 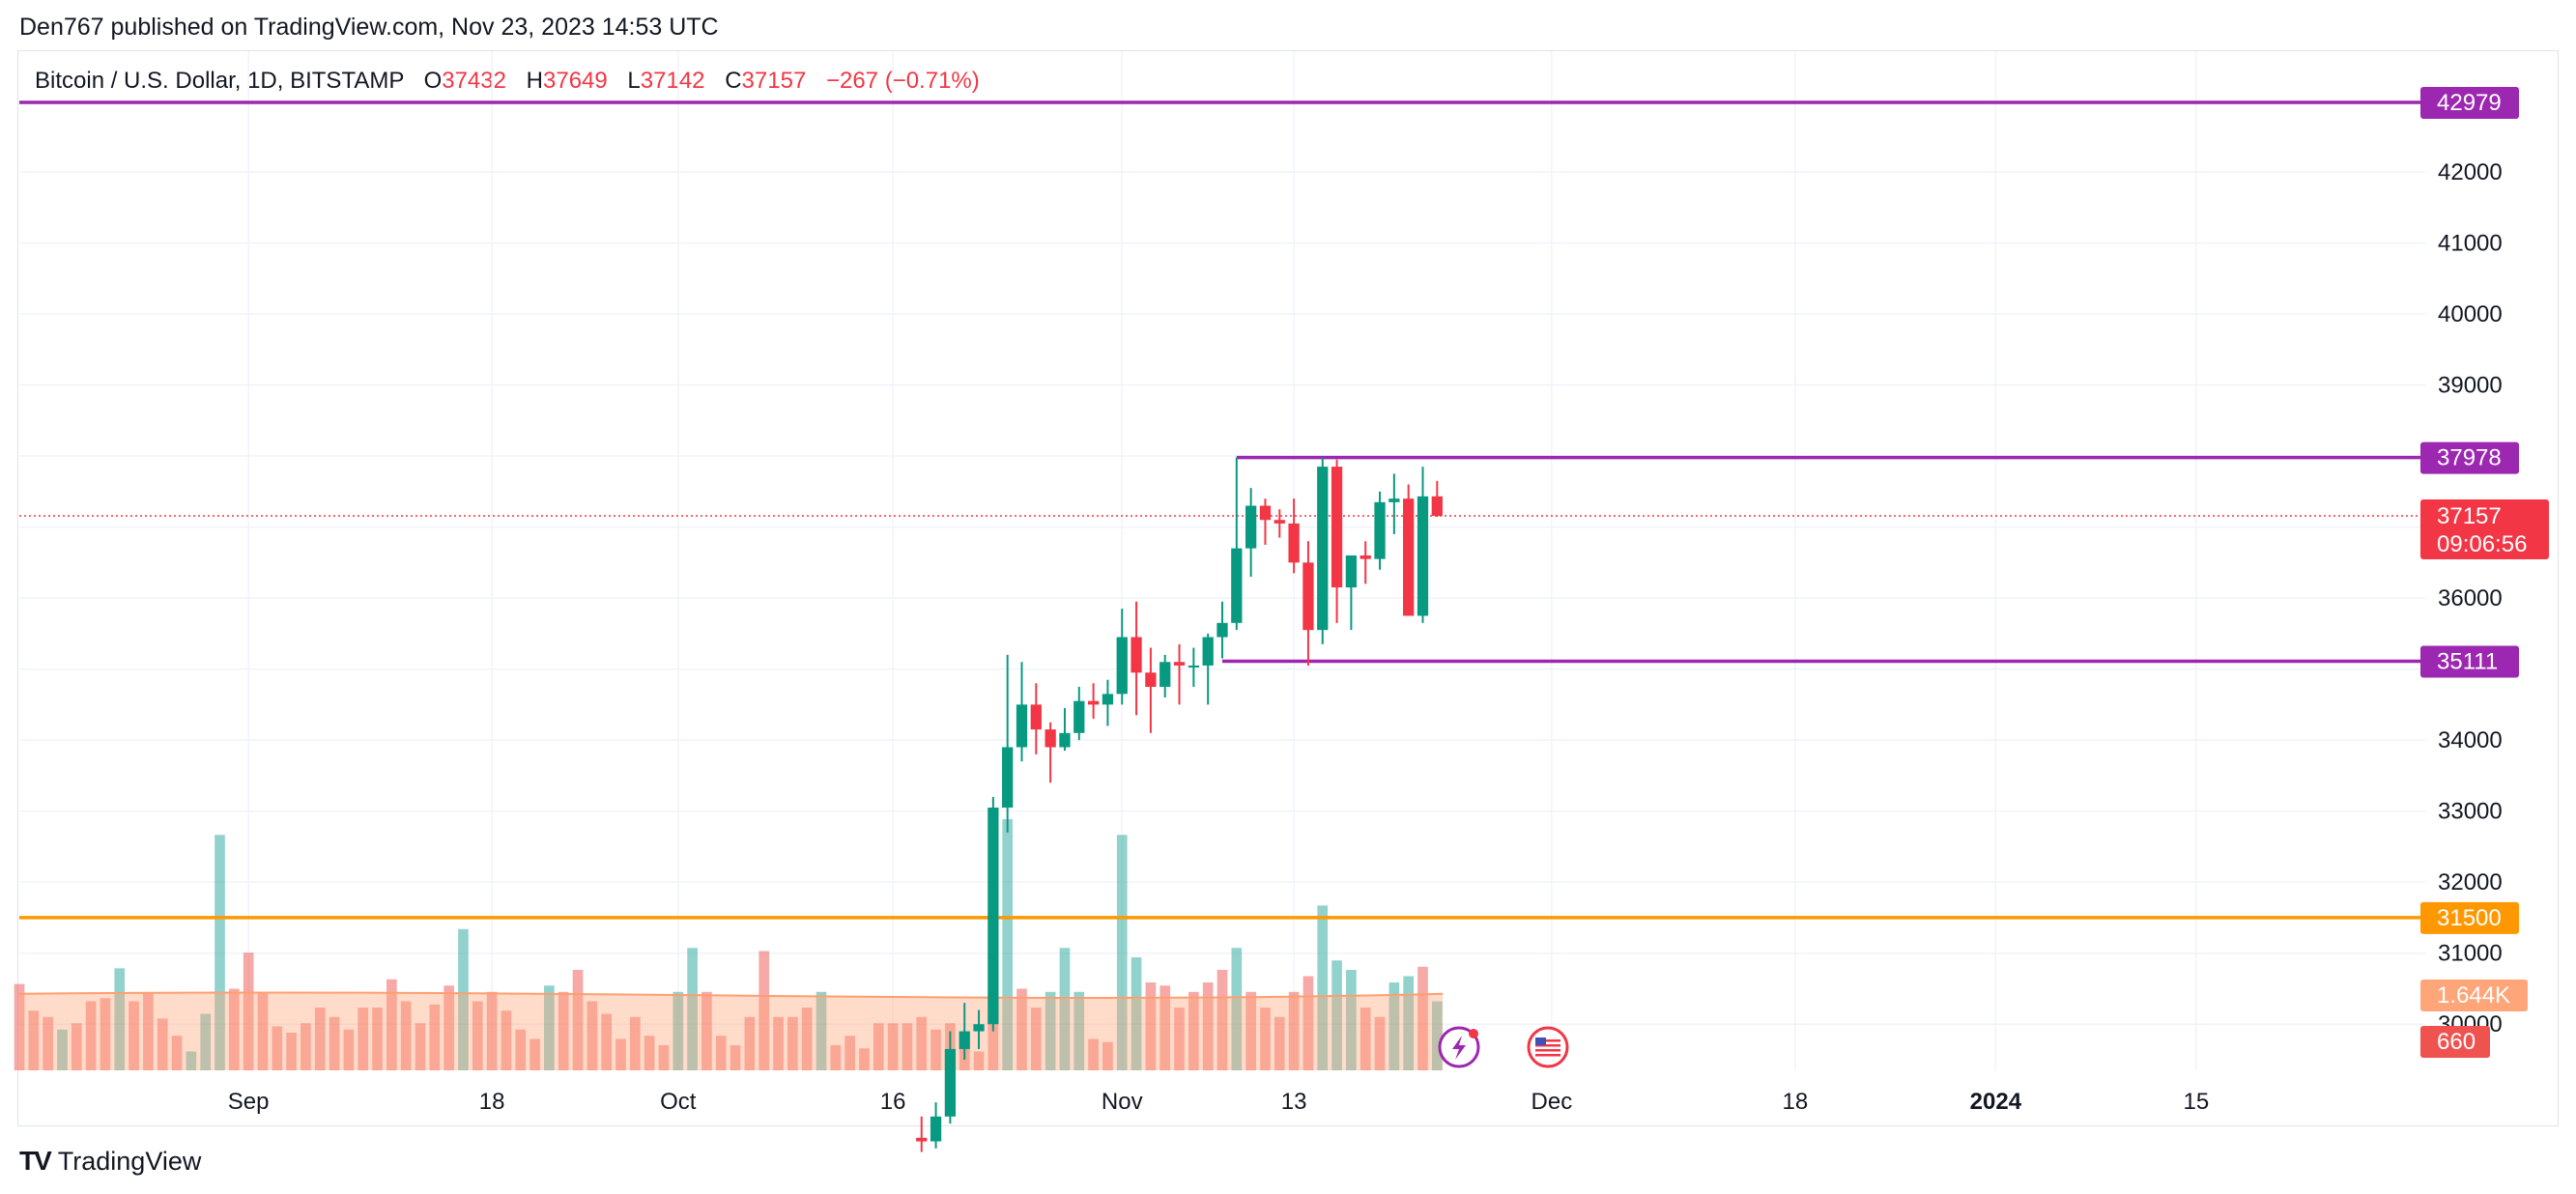 What do you see at coordinates (1294, 1102) in the screenshot?
I see `x-tick-label: 13` at bounding box center [1294, 1102].